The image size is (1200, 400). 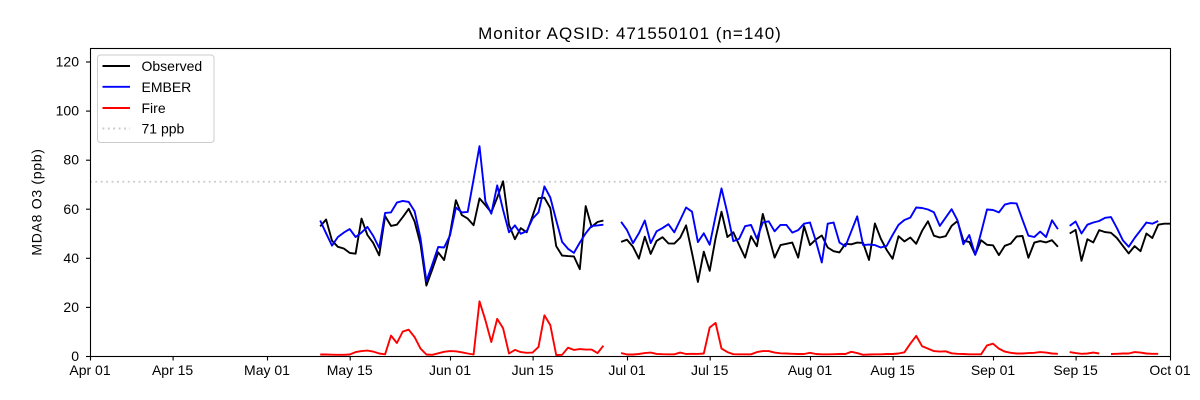 I want to click on svg-text: May 15, so click(x=350, y=370).